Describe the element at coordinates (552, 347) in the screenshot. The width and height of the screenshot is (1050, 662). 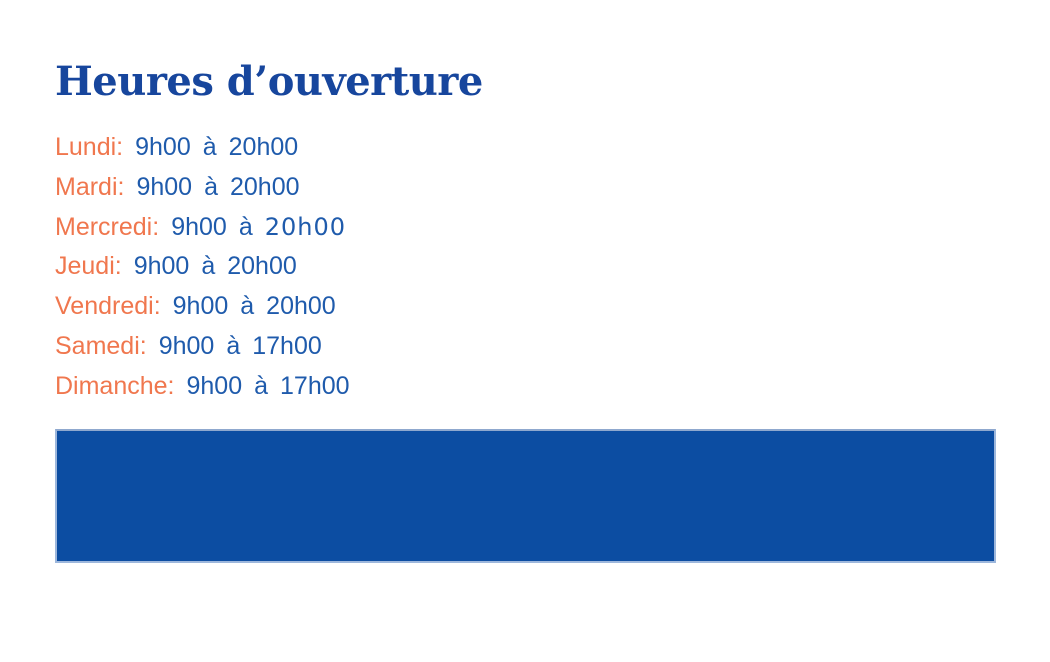
I see `schedule-row-samedi: Samedi: 9h00 à 17h00` at that location.